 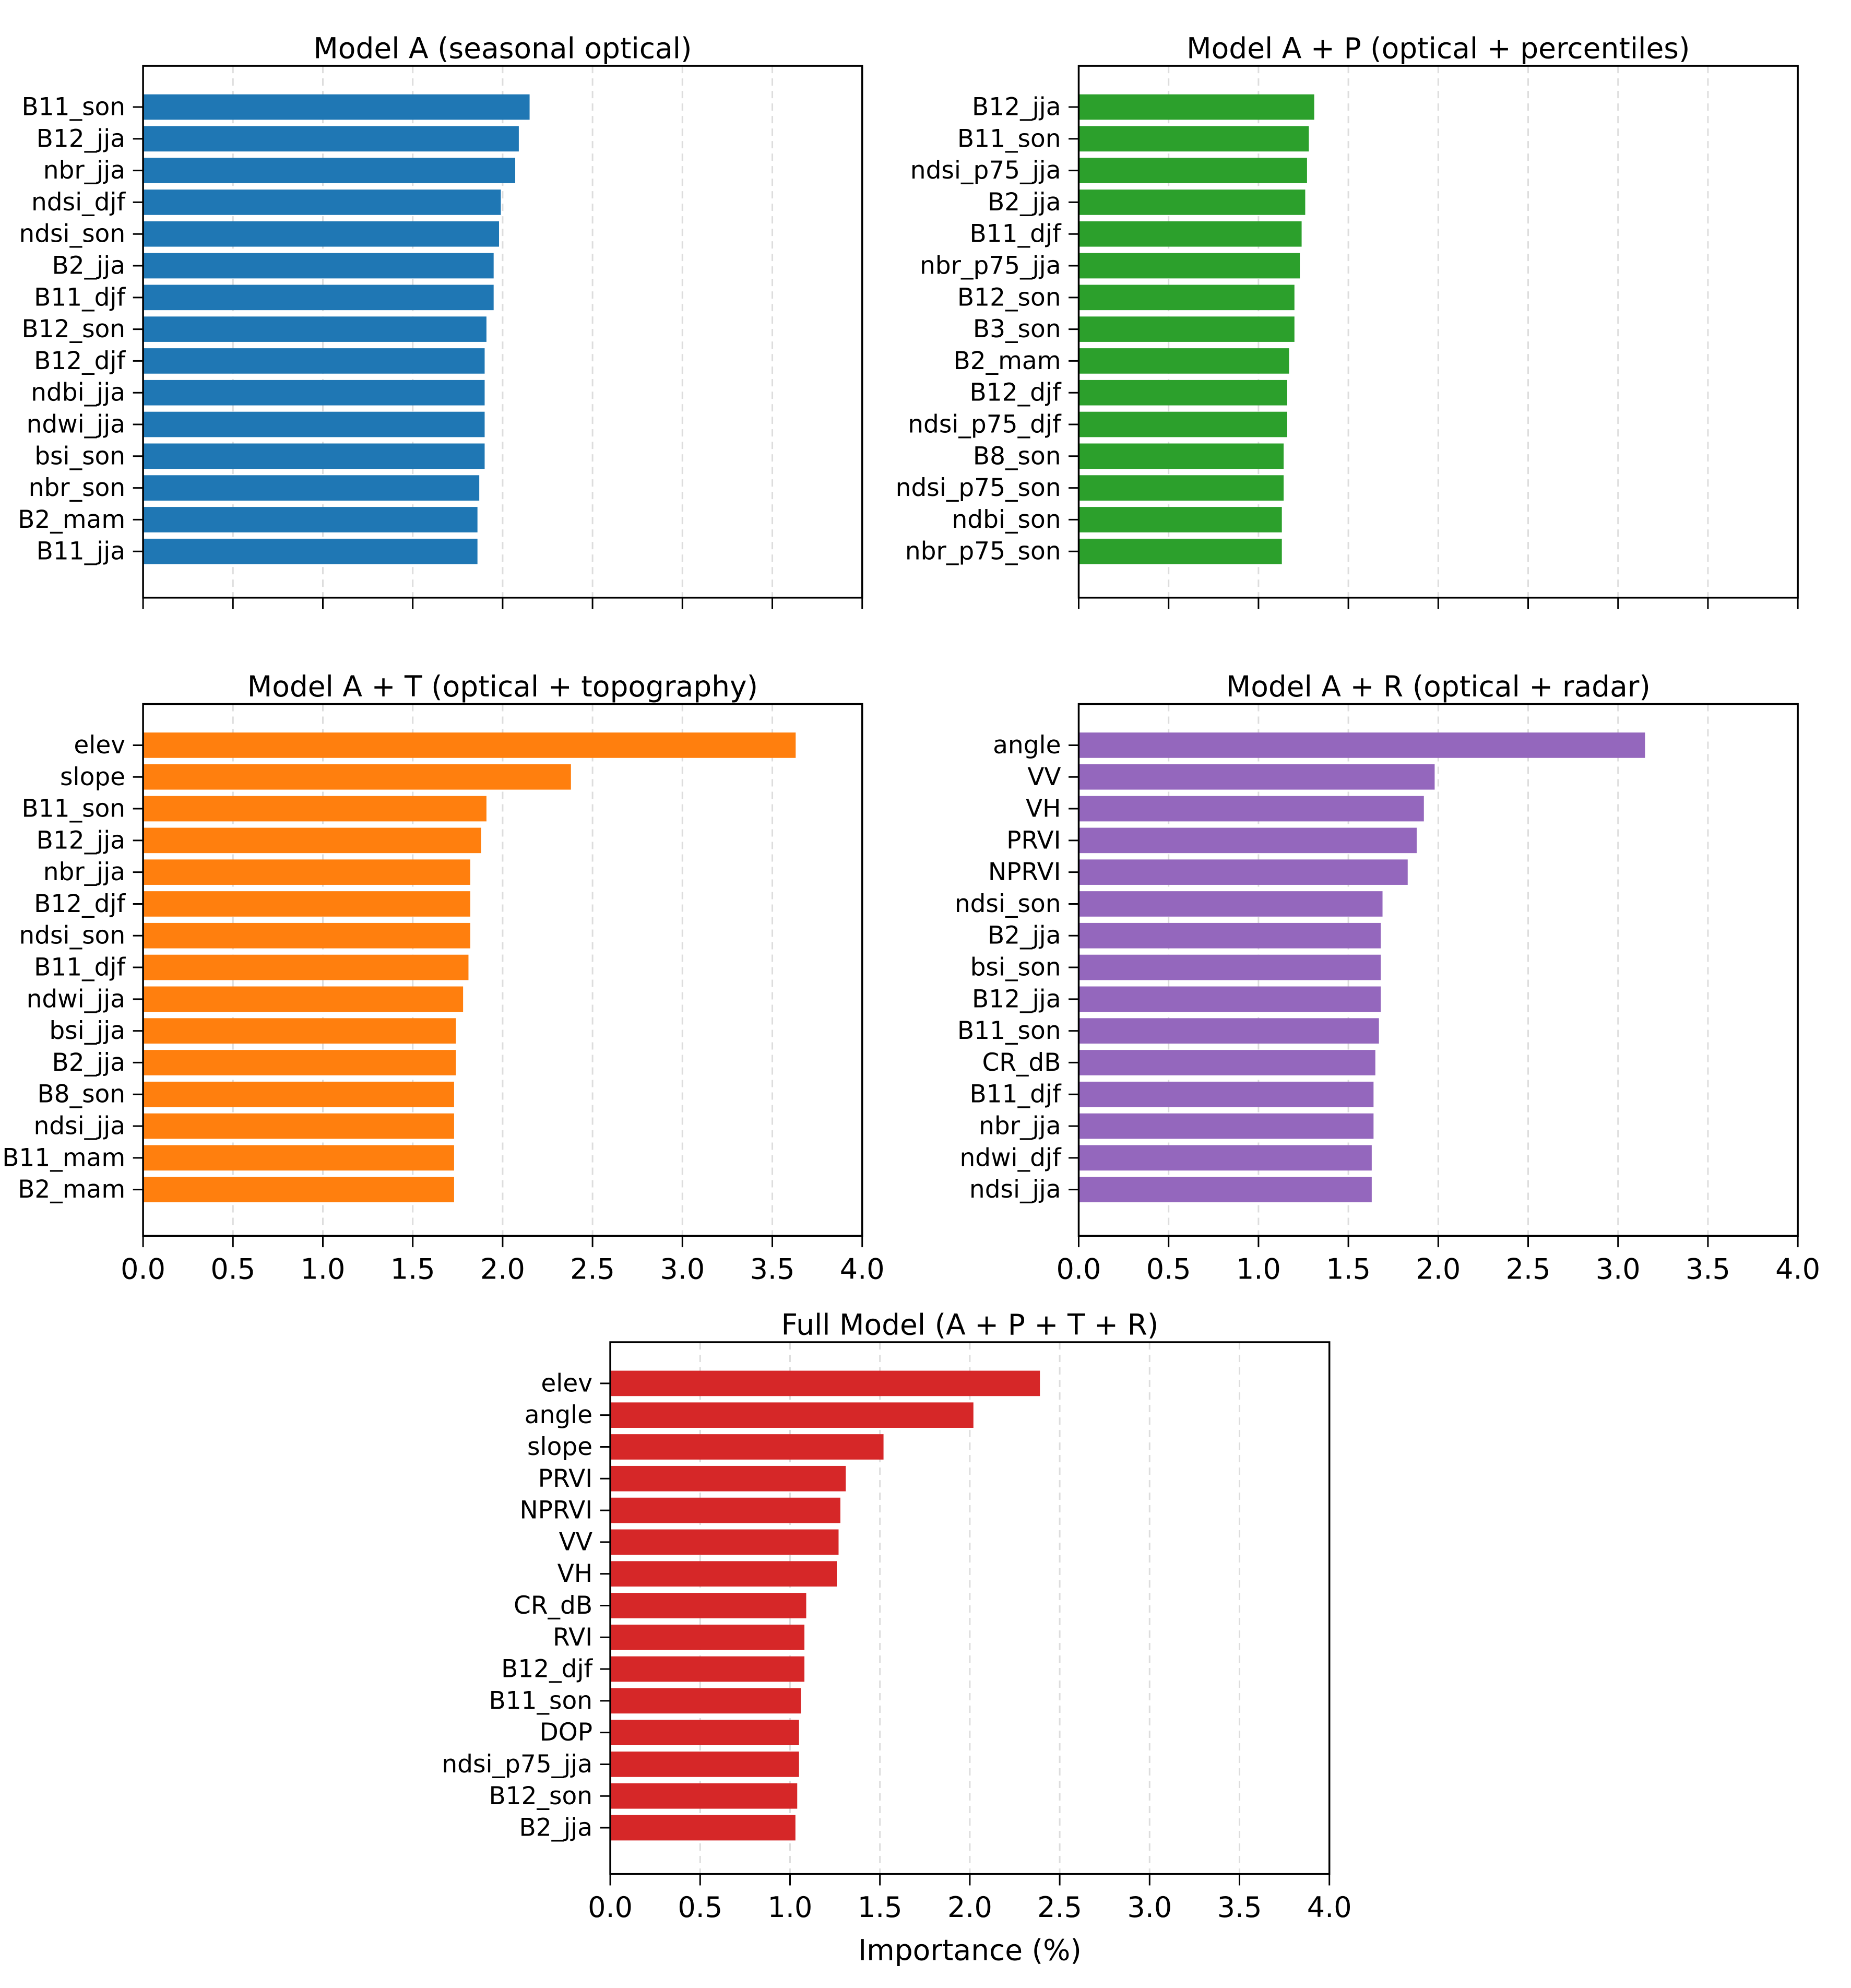 What do you see at coordinates (969, 1324) in the screenshot?
I see `panel-title: Full Model (A + P + T + R)` at bounding box center [969, 1324].